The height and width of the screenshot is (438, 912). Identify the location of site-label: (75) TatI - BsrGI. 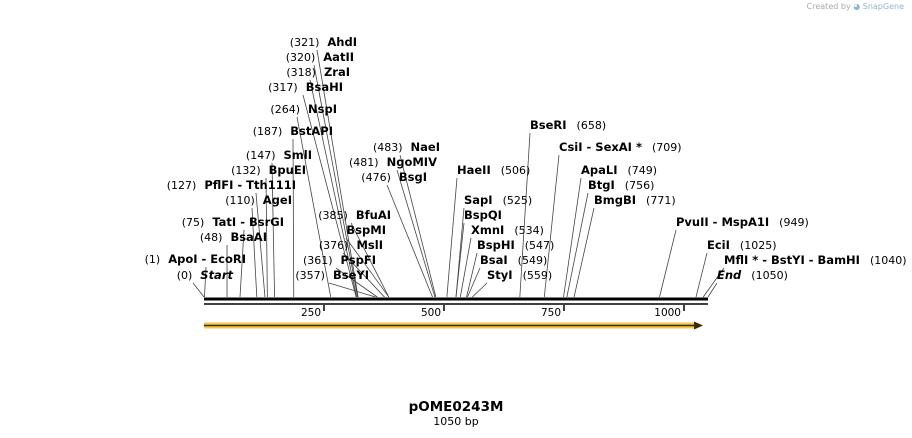
(233, 222).